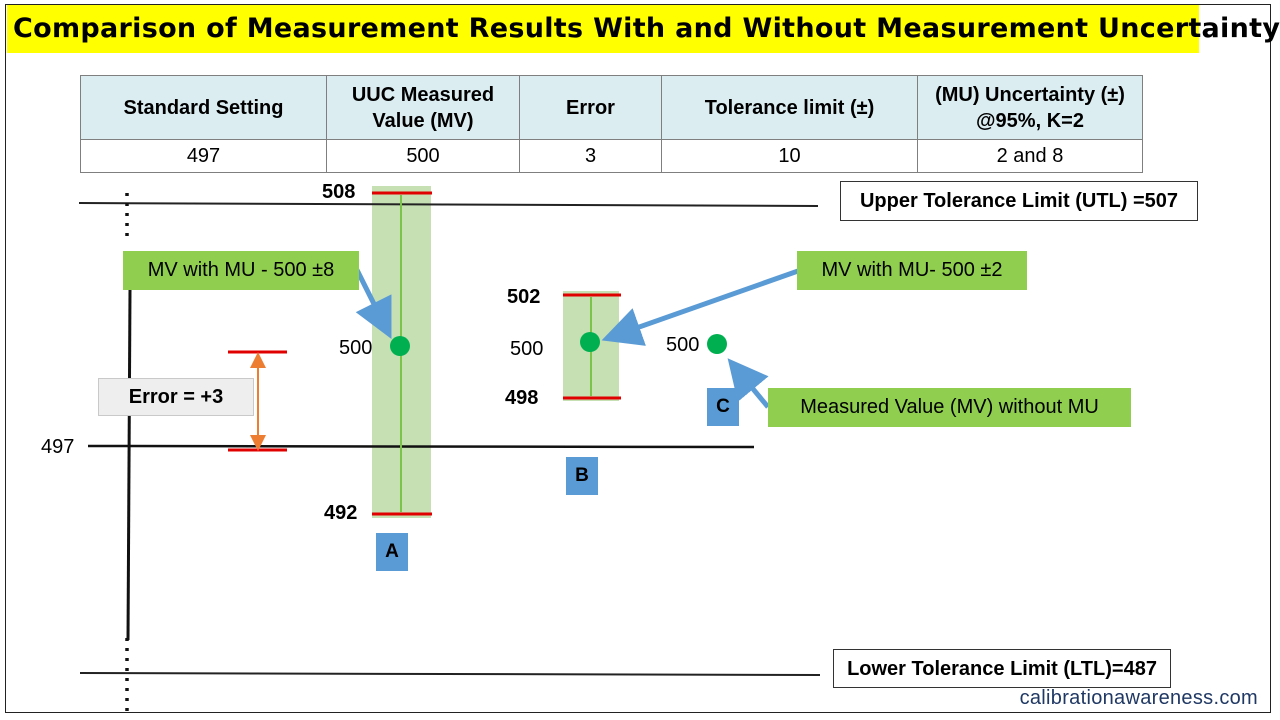  What do you see at coordinates (789, 156) in the screenshot?
I see `cell-tolerance-limit: 10` at bounding box center [789, 156].